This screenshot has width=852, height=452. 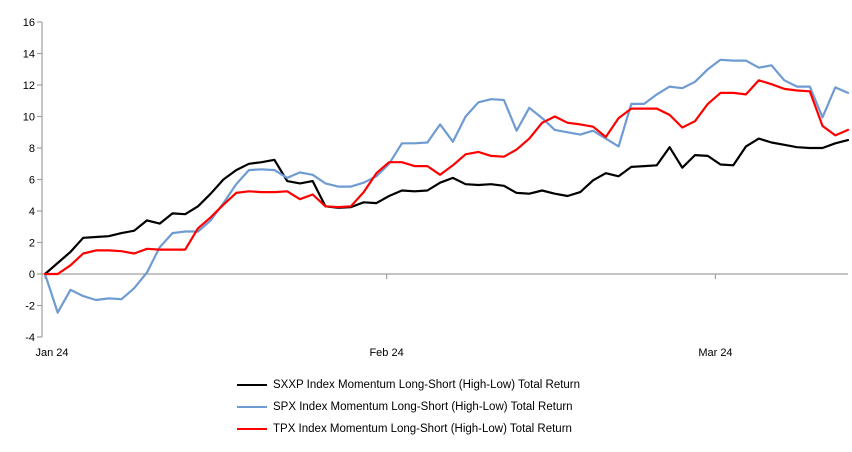 I want to click on y-tick-label: 8, so click(x=32, y=149).